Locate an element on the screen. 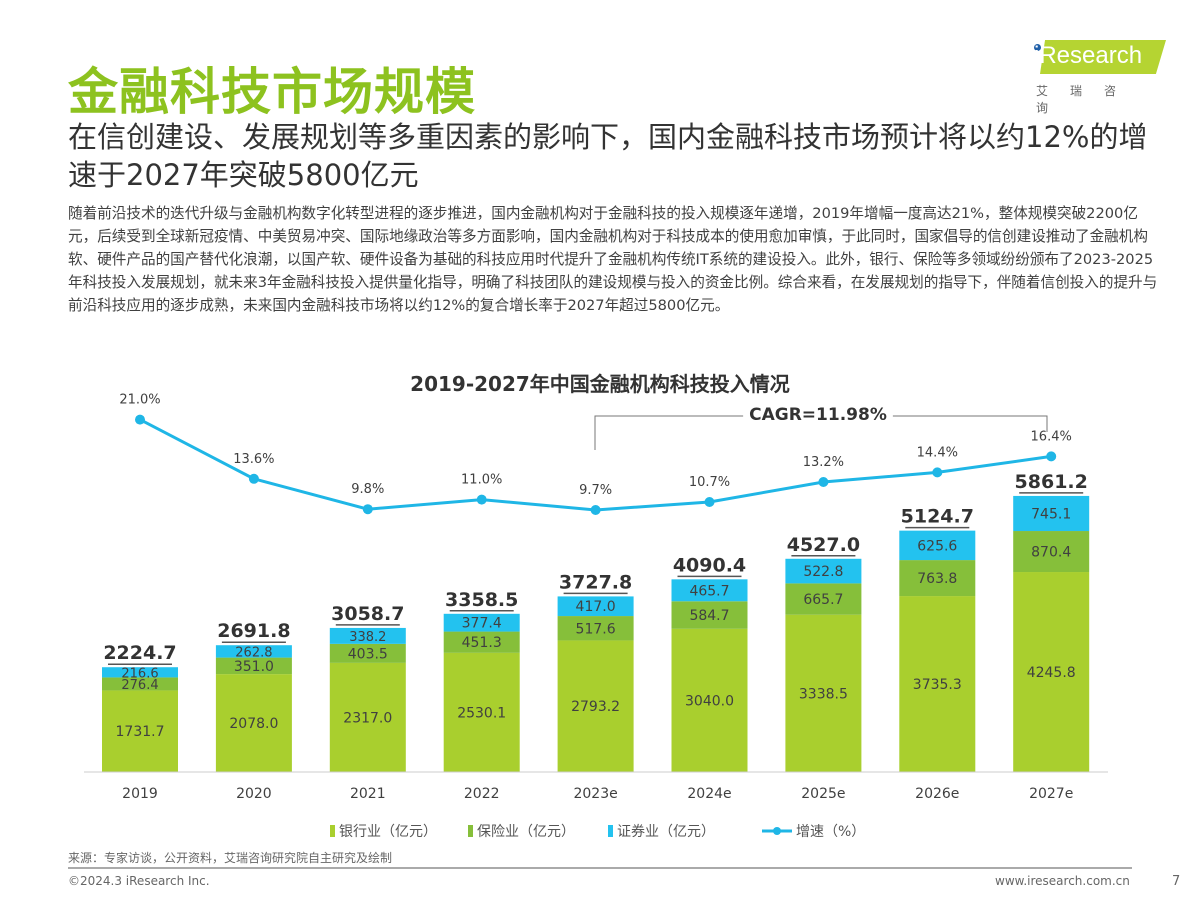 The height and width of the screenshot is (900, 1200). website-link: www.iresearch.com.cn is located at coordinates (1062, 881).